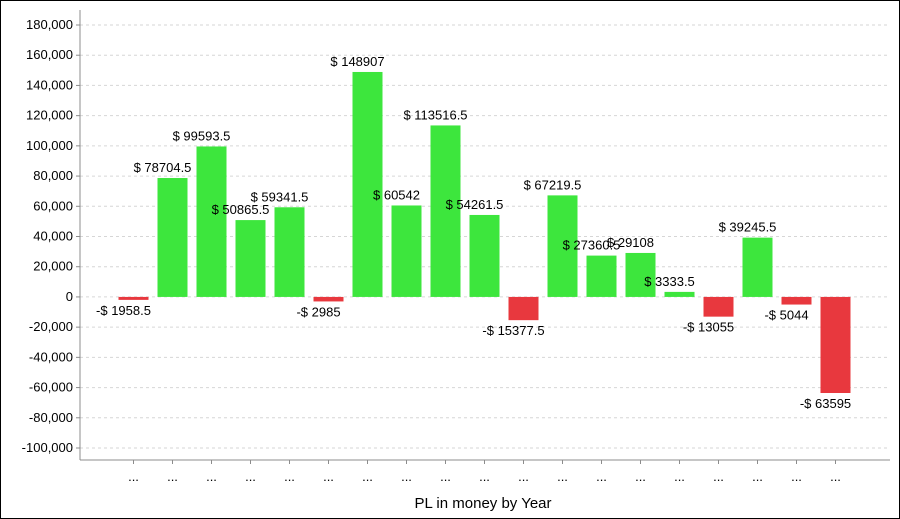 The width and height of the screenshot is (900, 519). What do you see at coordinates (592, 245) in the screenshot?
I see `data-label: $ 27360.5` at bounding box center [592, 245].